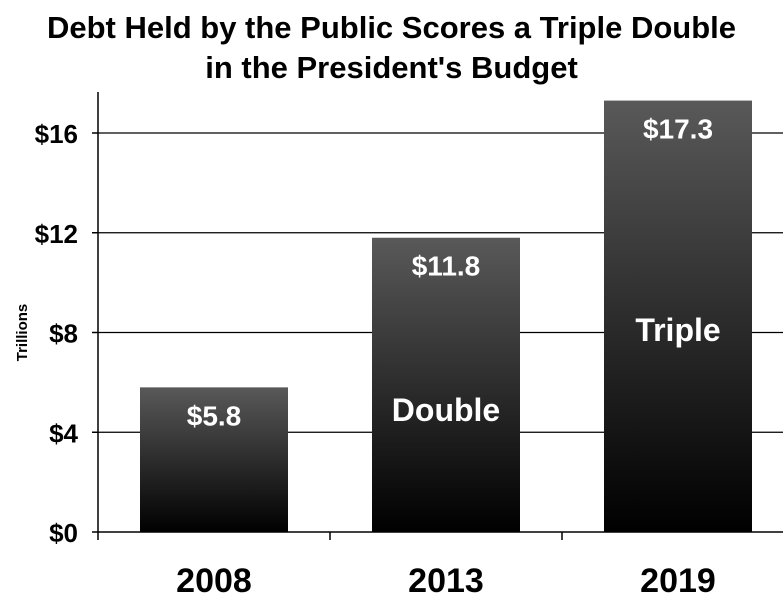 Image resolution: width=783 pixels, height=599 pixels. Describe the element at coordinates (56, 134) in the screenshot. I see `y-tick-label: $16` at that location.